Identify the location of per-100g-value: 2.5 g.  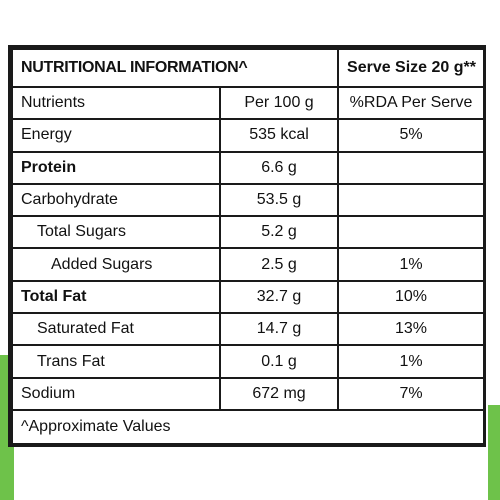
(279, 264).